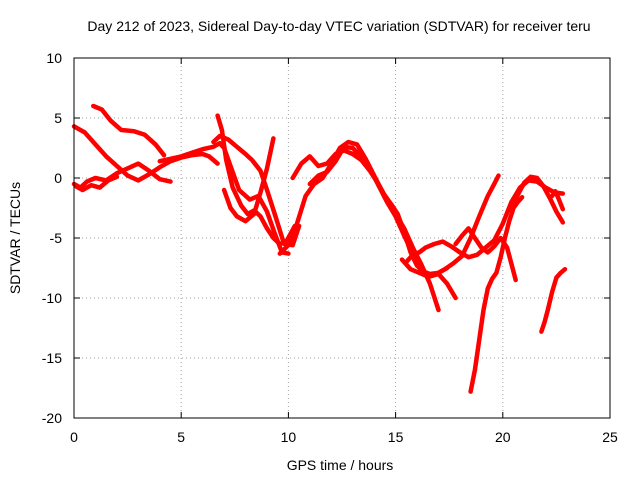 This screenshot has width=640, height=480. Describe the element at coordinates (52, 358) in the screenshot. I see `y-tick-label: -15` at that location.